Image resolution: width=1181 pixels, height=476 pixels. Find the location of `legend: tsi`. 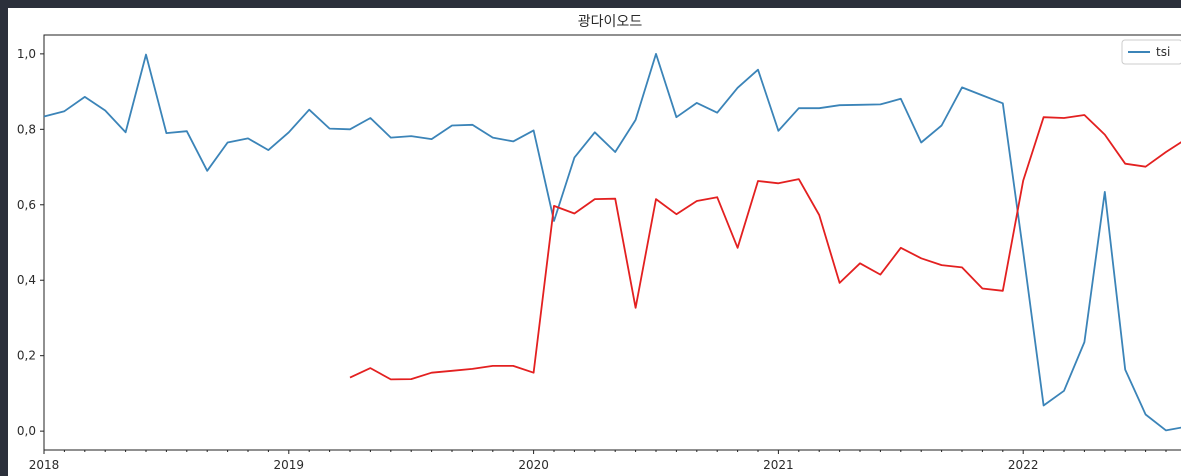

legend: tsi is located at coordinates (1151, 52).